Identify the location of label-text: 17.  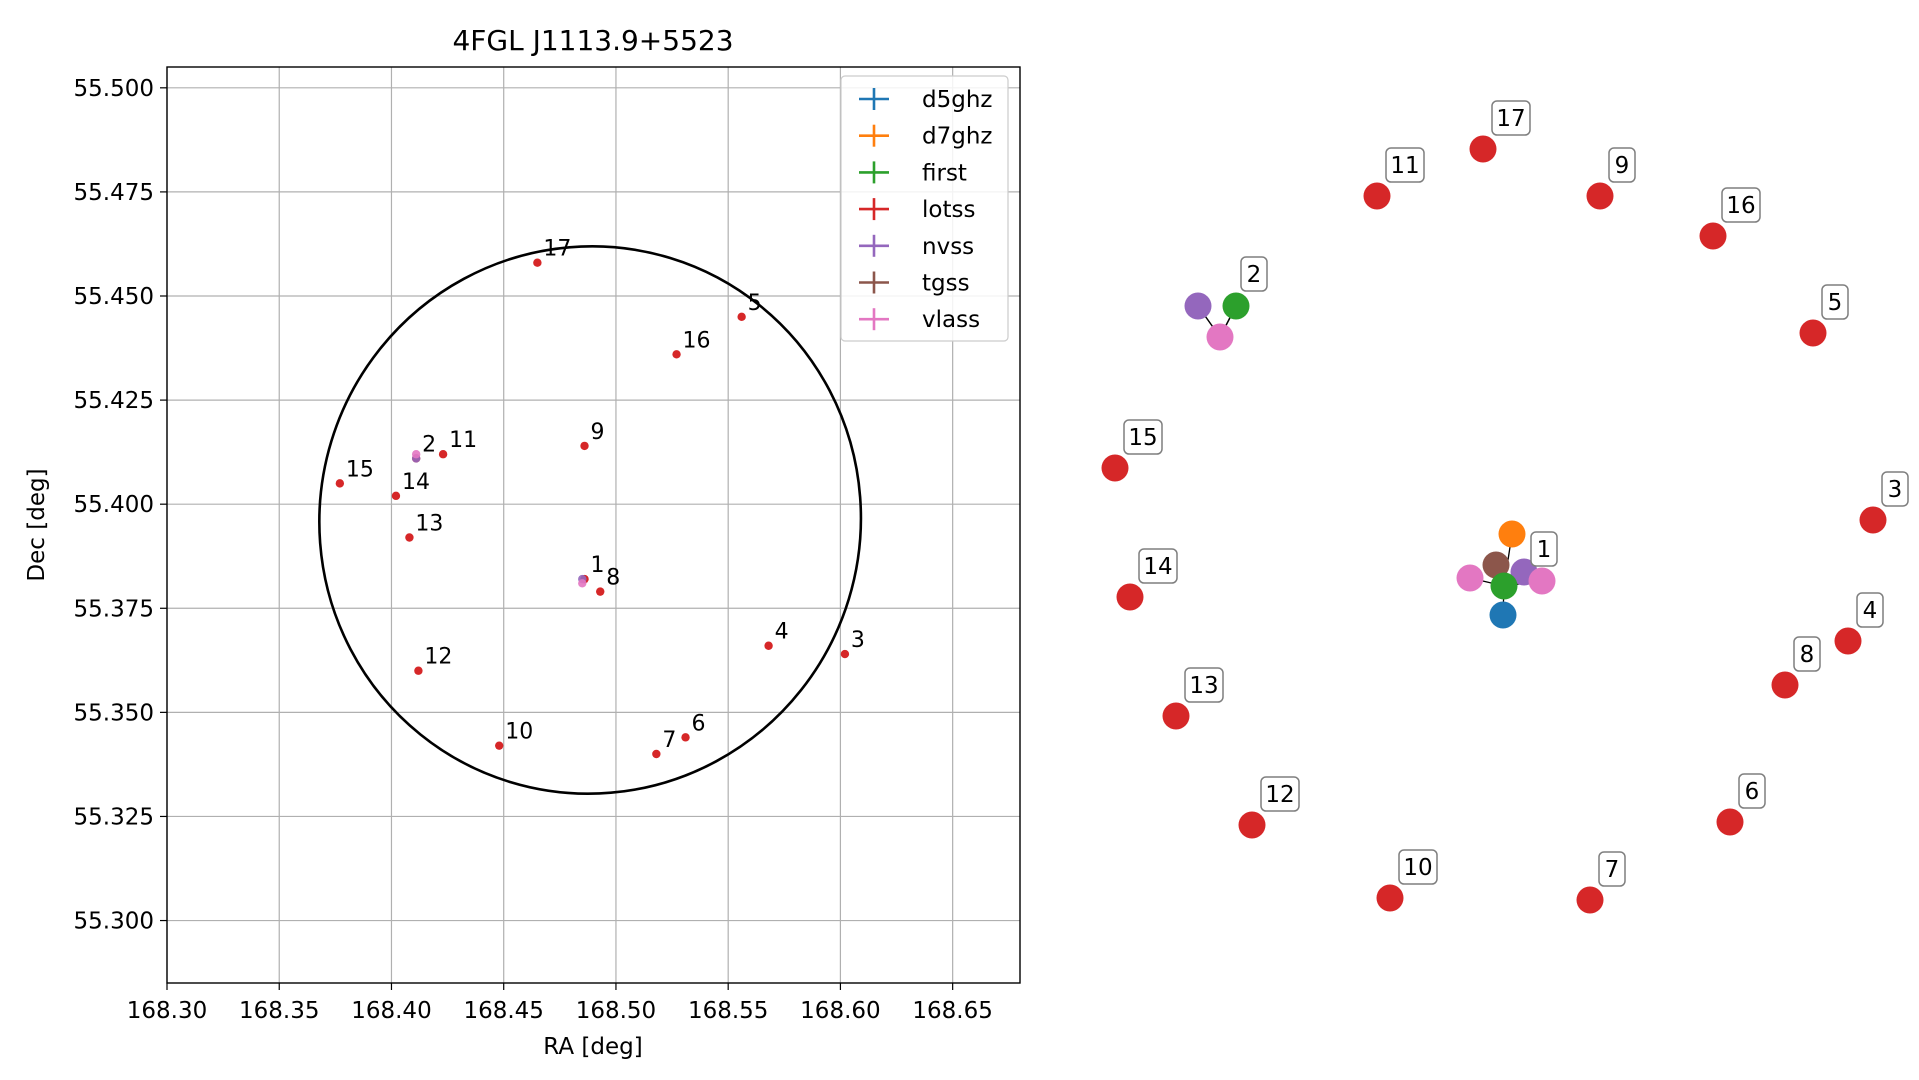
(1510, 119).